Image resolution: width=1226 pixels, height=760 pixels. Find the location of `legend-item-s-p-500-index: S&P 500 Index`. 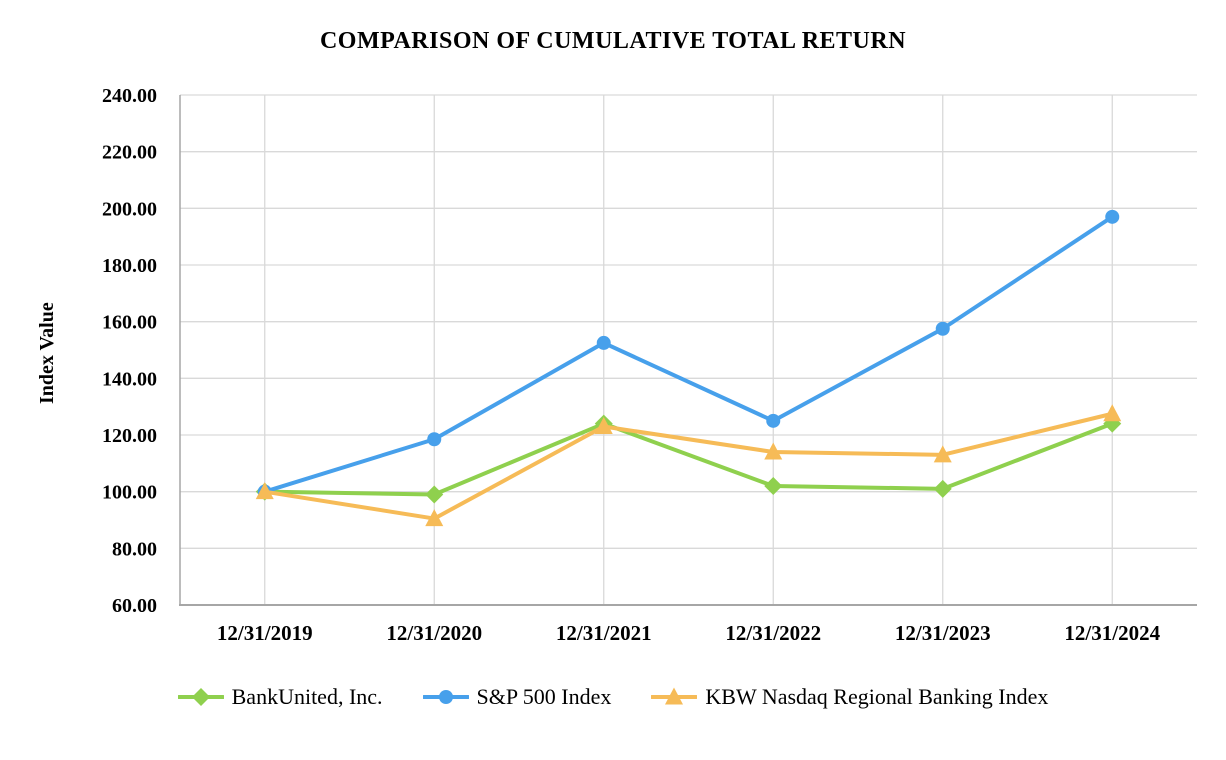

legend-item-s-p-500-index: S&P 500 Index is located at coordinates (517, 697).